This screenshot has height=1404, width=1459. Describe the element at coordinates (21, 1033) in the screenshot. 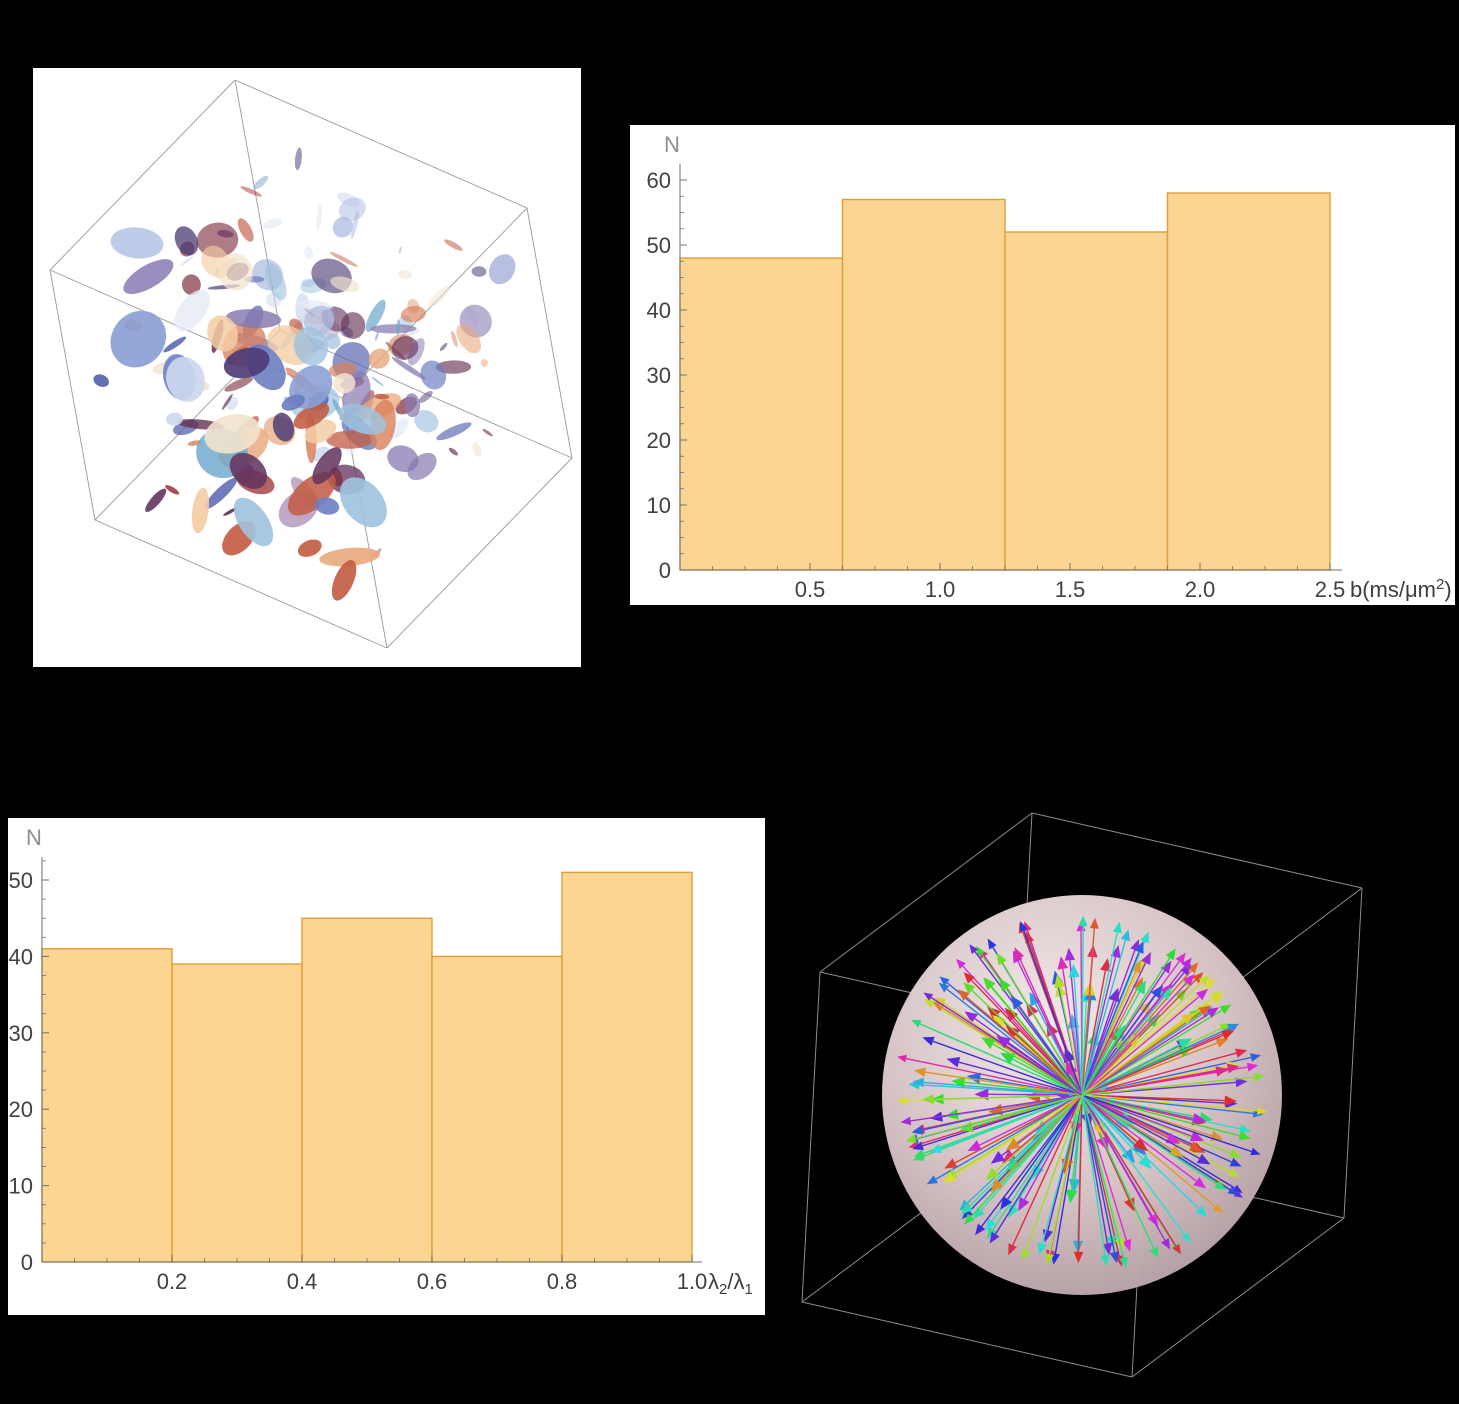

I see `y-tick-label: 30` at that location.